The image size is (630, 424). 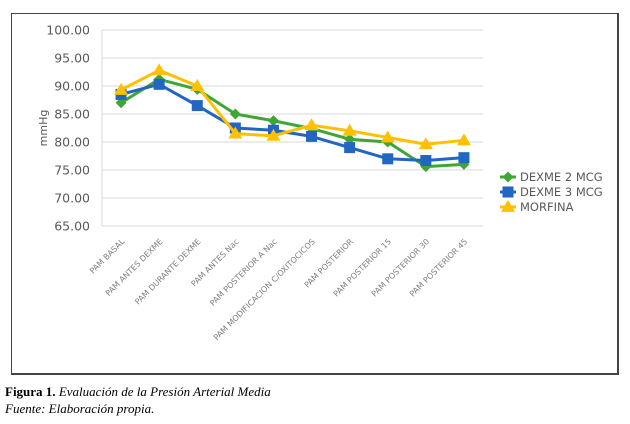 I want to click on y-tick-label: 85.00, so click(x=72, y=114).